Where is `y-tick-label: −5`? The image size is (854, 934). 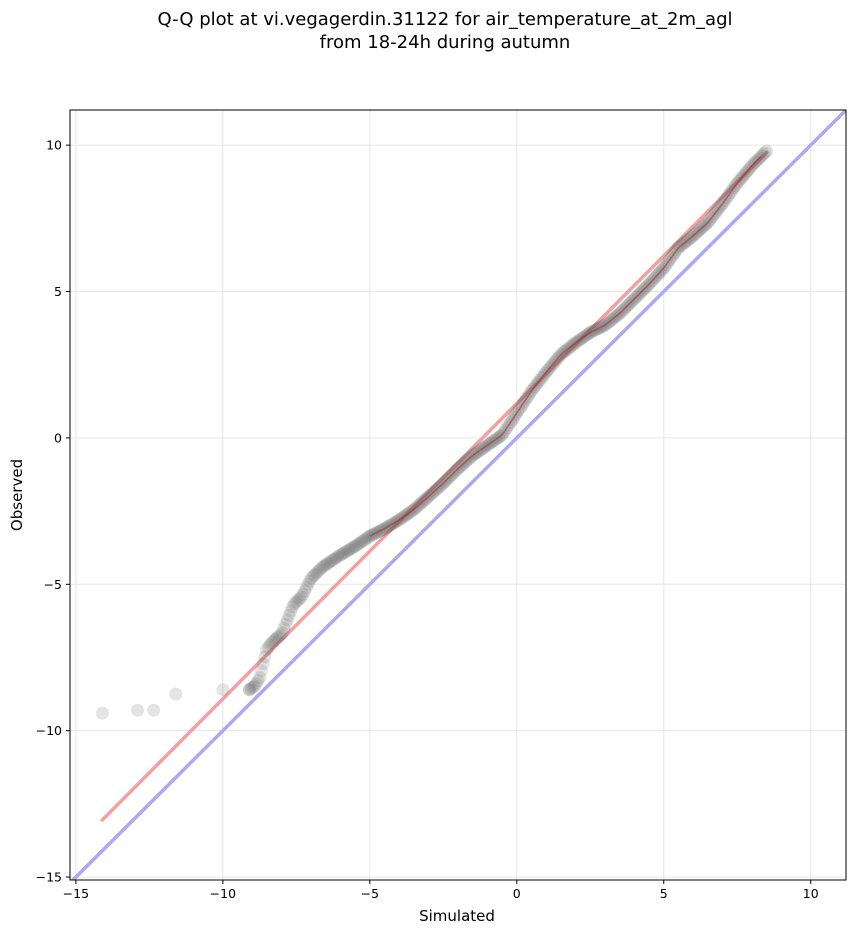 y-tick-label: −5 is located at coordinates (53, 584).